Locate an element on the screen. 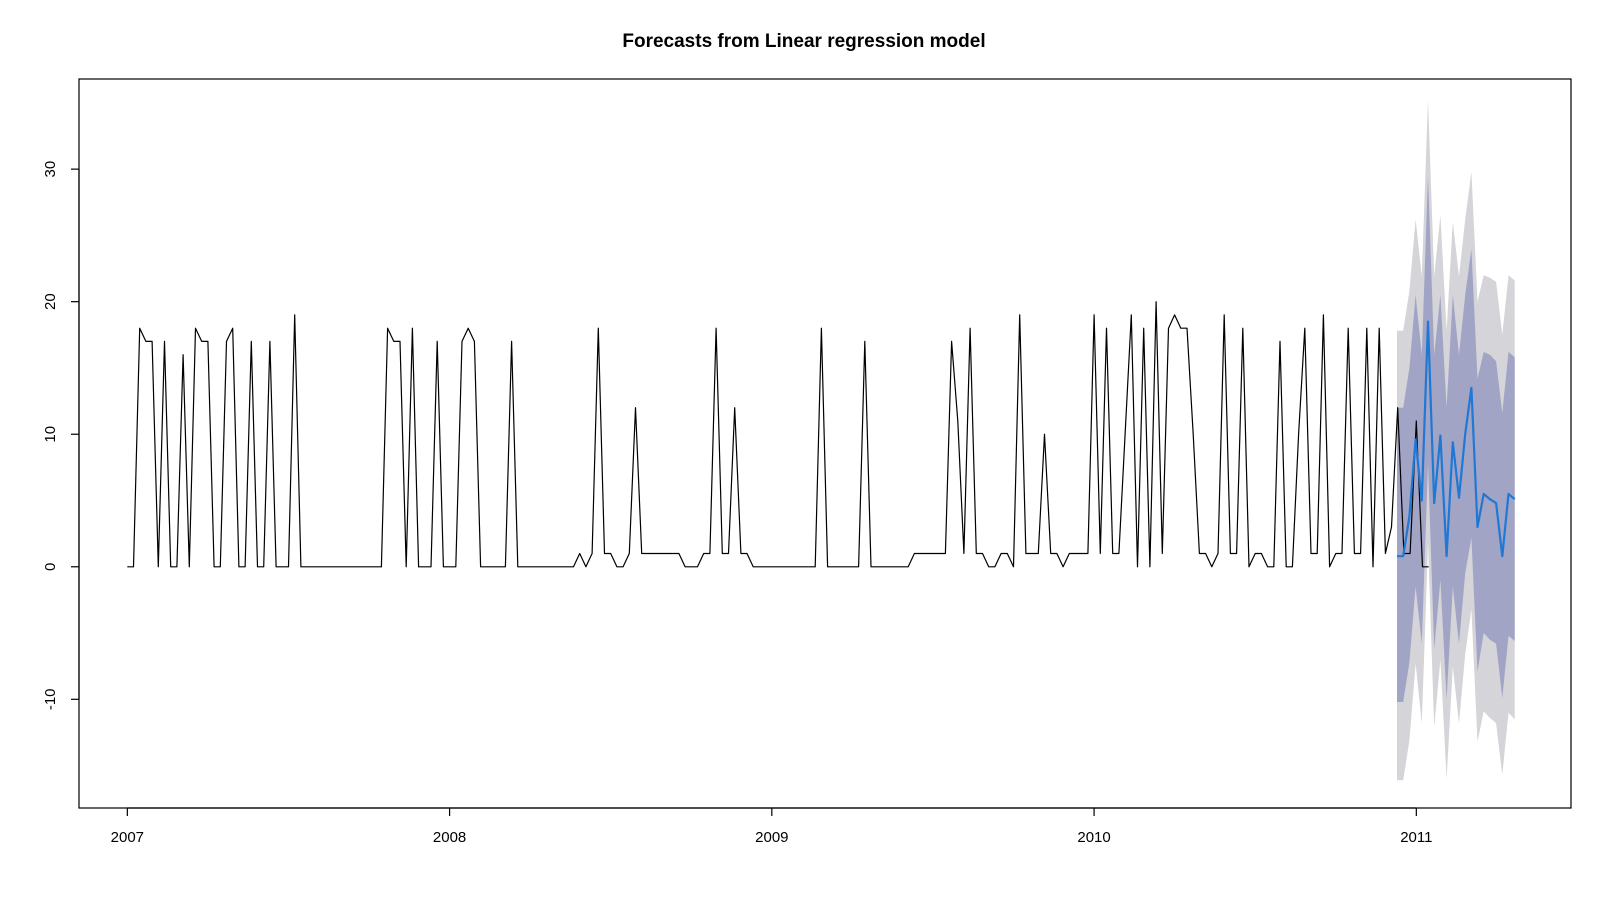 The height and width of the screenshot is (900, 1600). y-tick-label: -10 is located at coordinates (50, 699).